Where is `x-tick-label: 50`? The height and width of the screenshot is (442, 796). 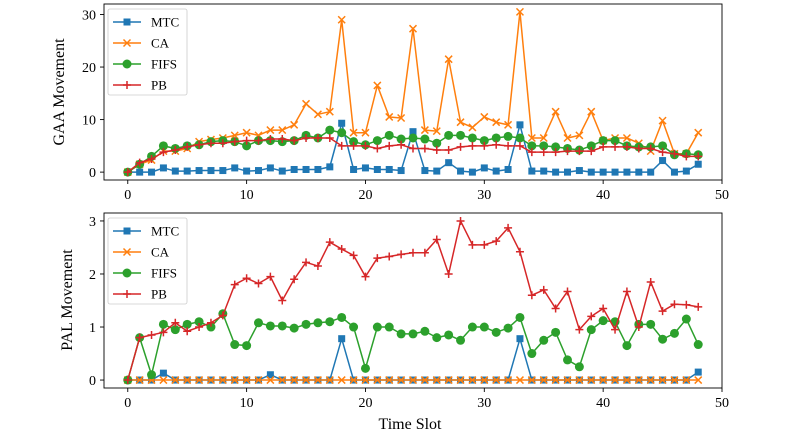 x-tick-label: 50 is located at coordinates (722, 403).